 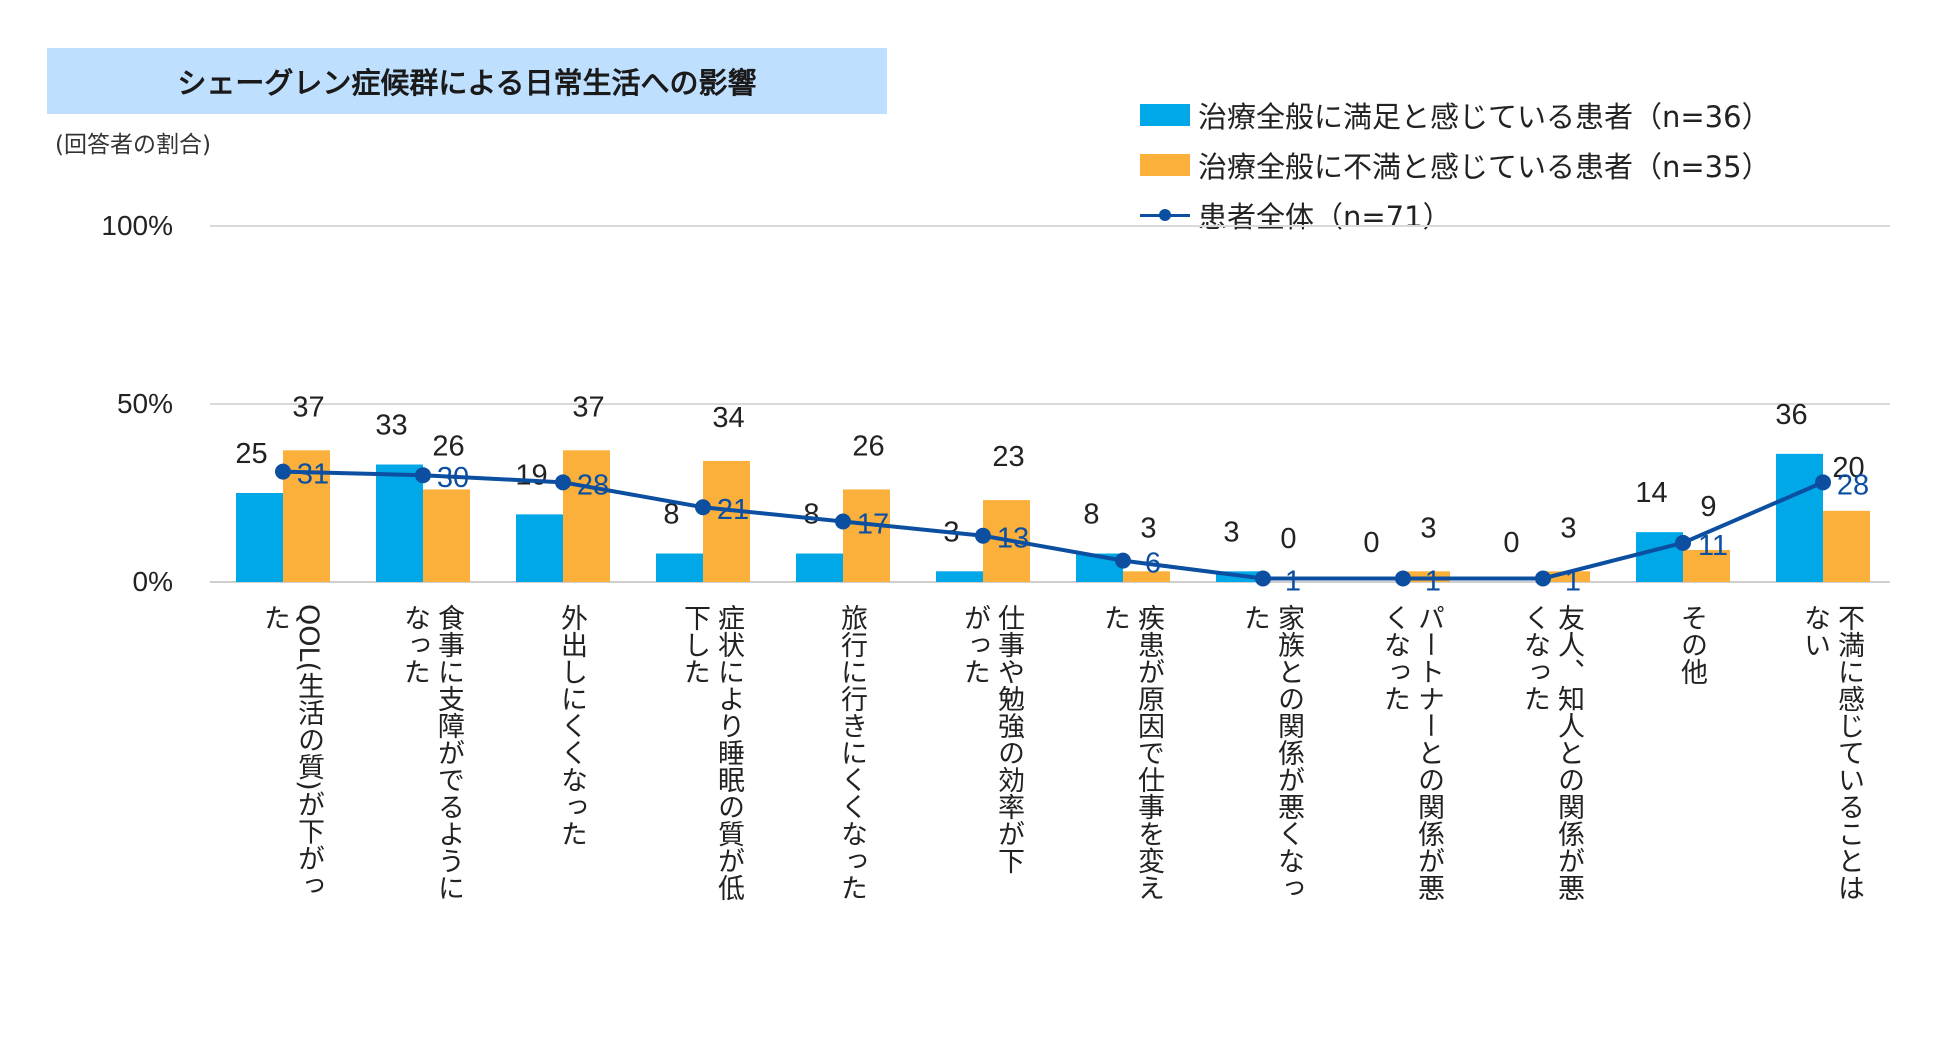 I want to click on data-label-all: 17, so click(x=873, y=524).